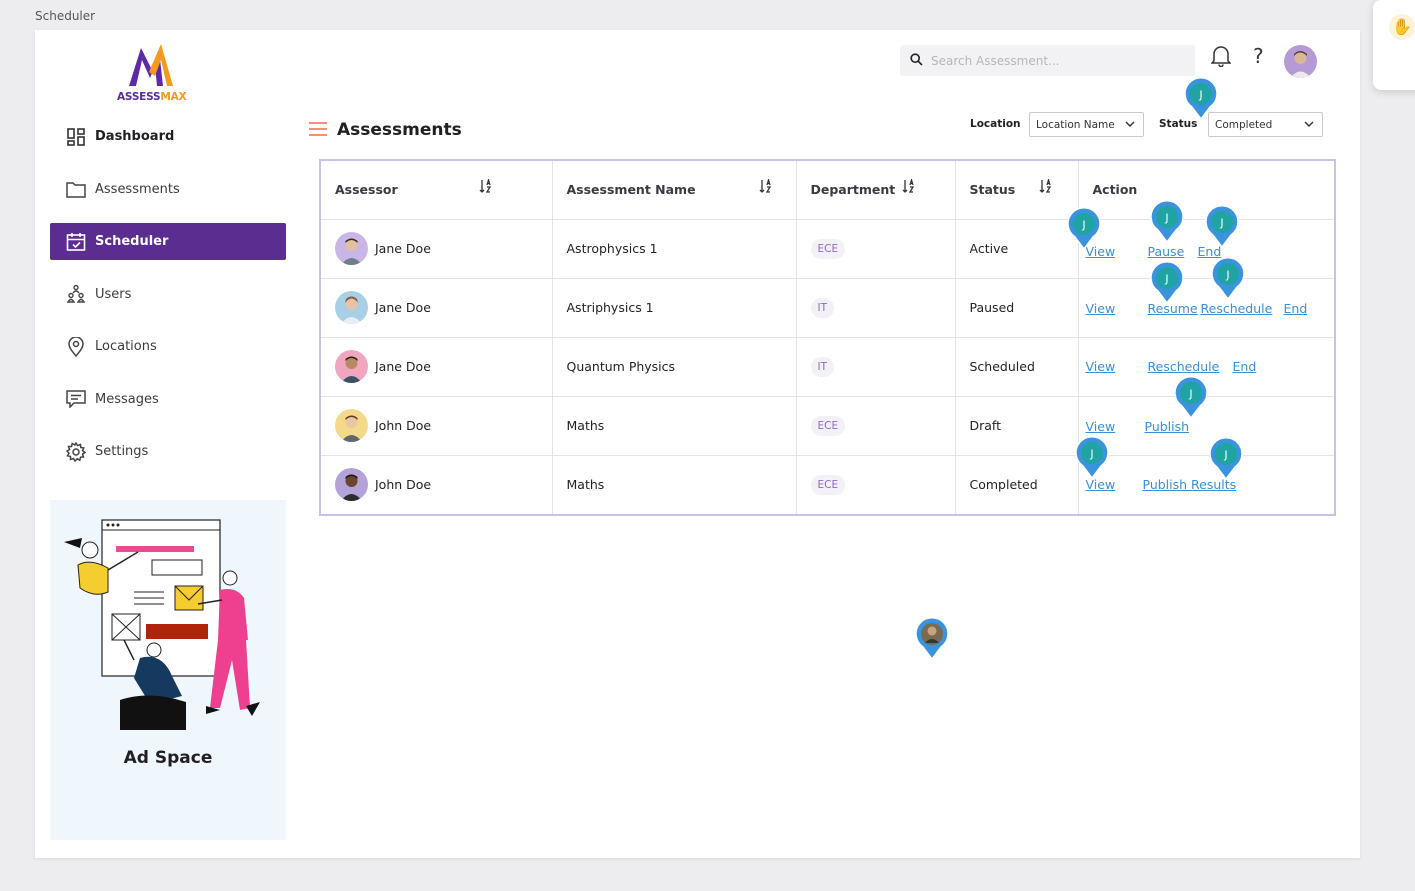  I want to click on status-text: Paused, so click(1017, 308).